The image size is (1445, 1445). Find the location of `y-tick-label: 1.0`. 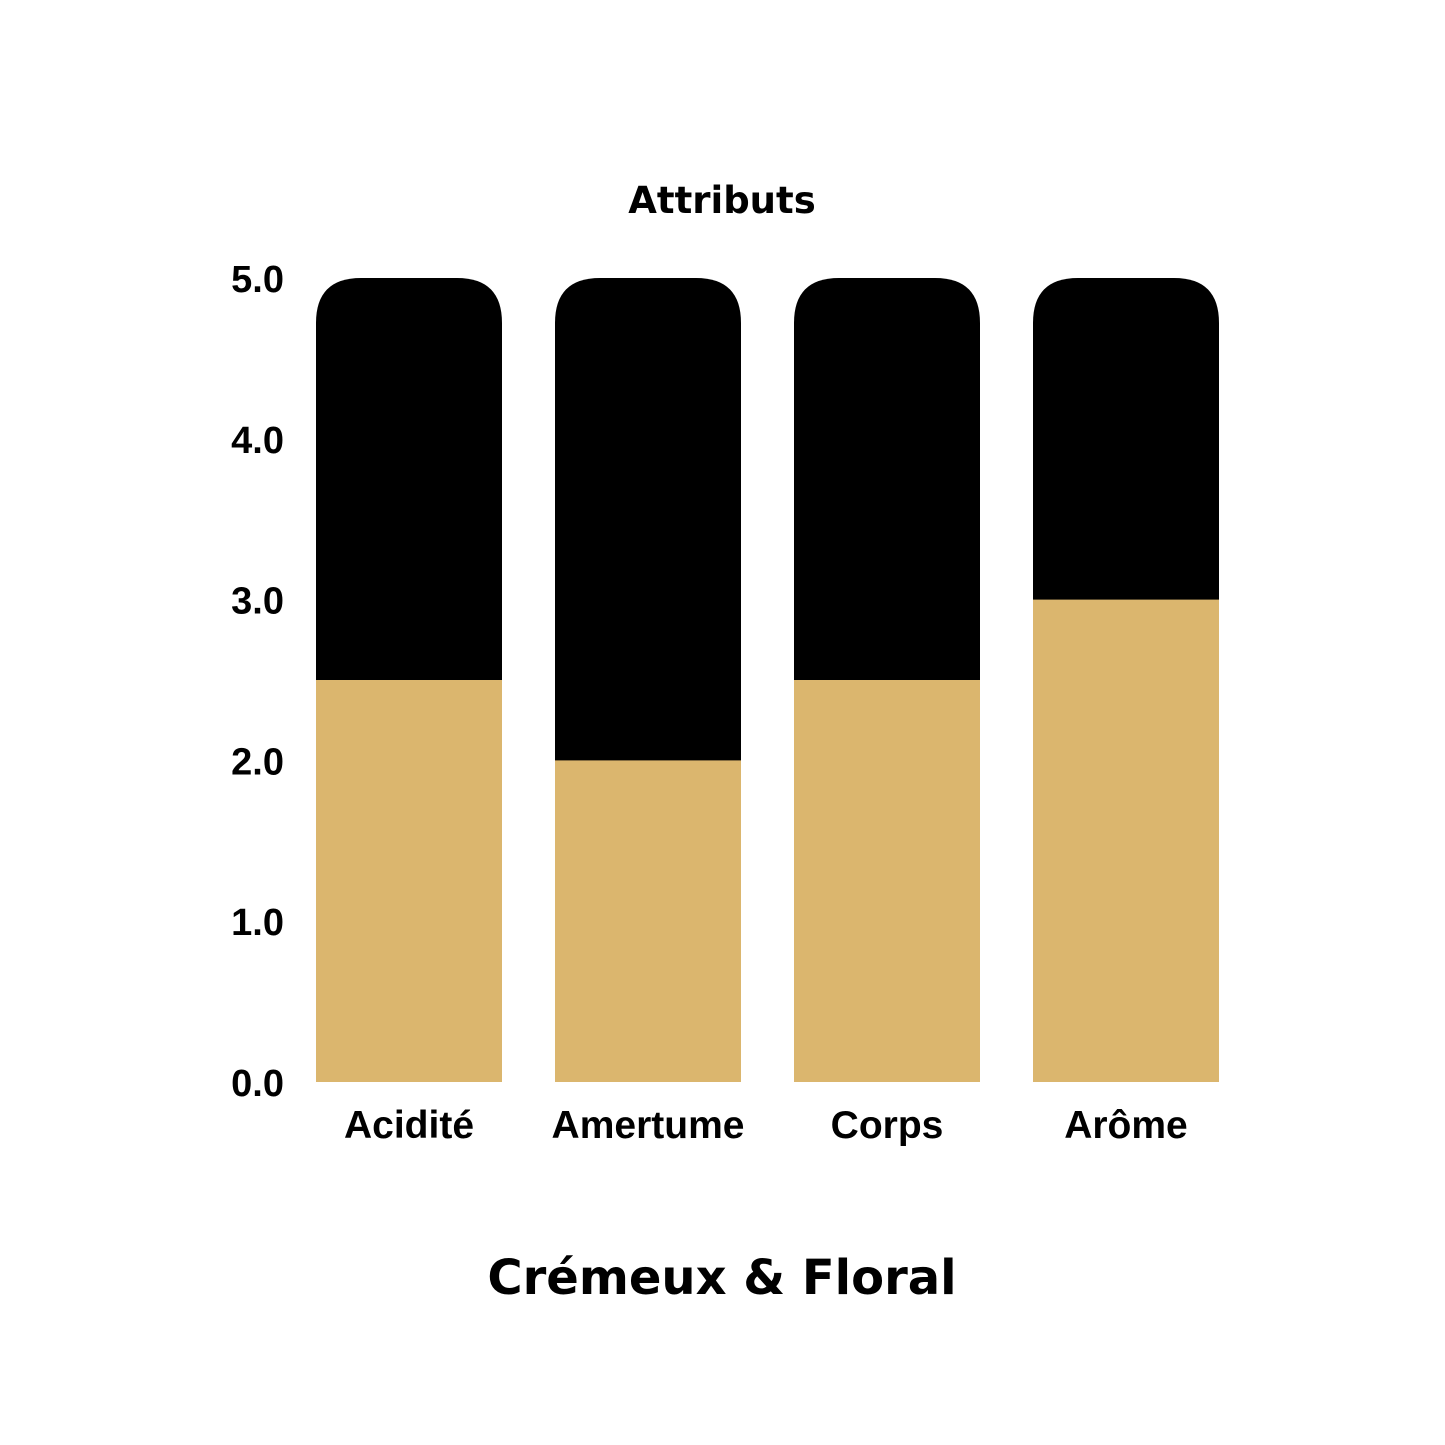

y-tick-label: 1.0 is located at coordinates (257, 923).